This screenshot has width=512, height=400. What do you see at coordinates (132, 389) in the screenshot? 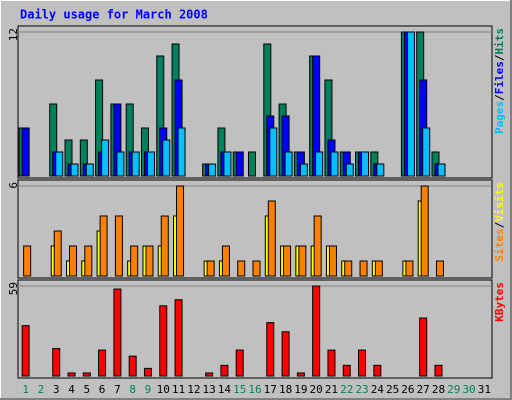
I see `x-tick-label: 8` at bounding box center [132, 389].